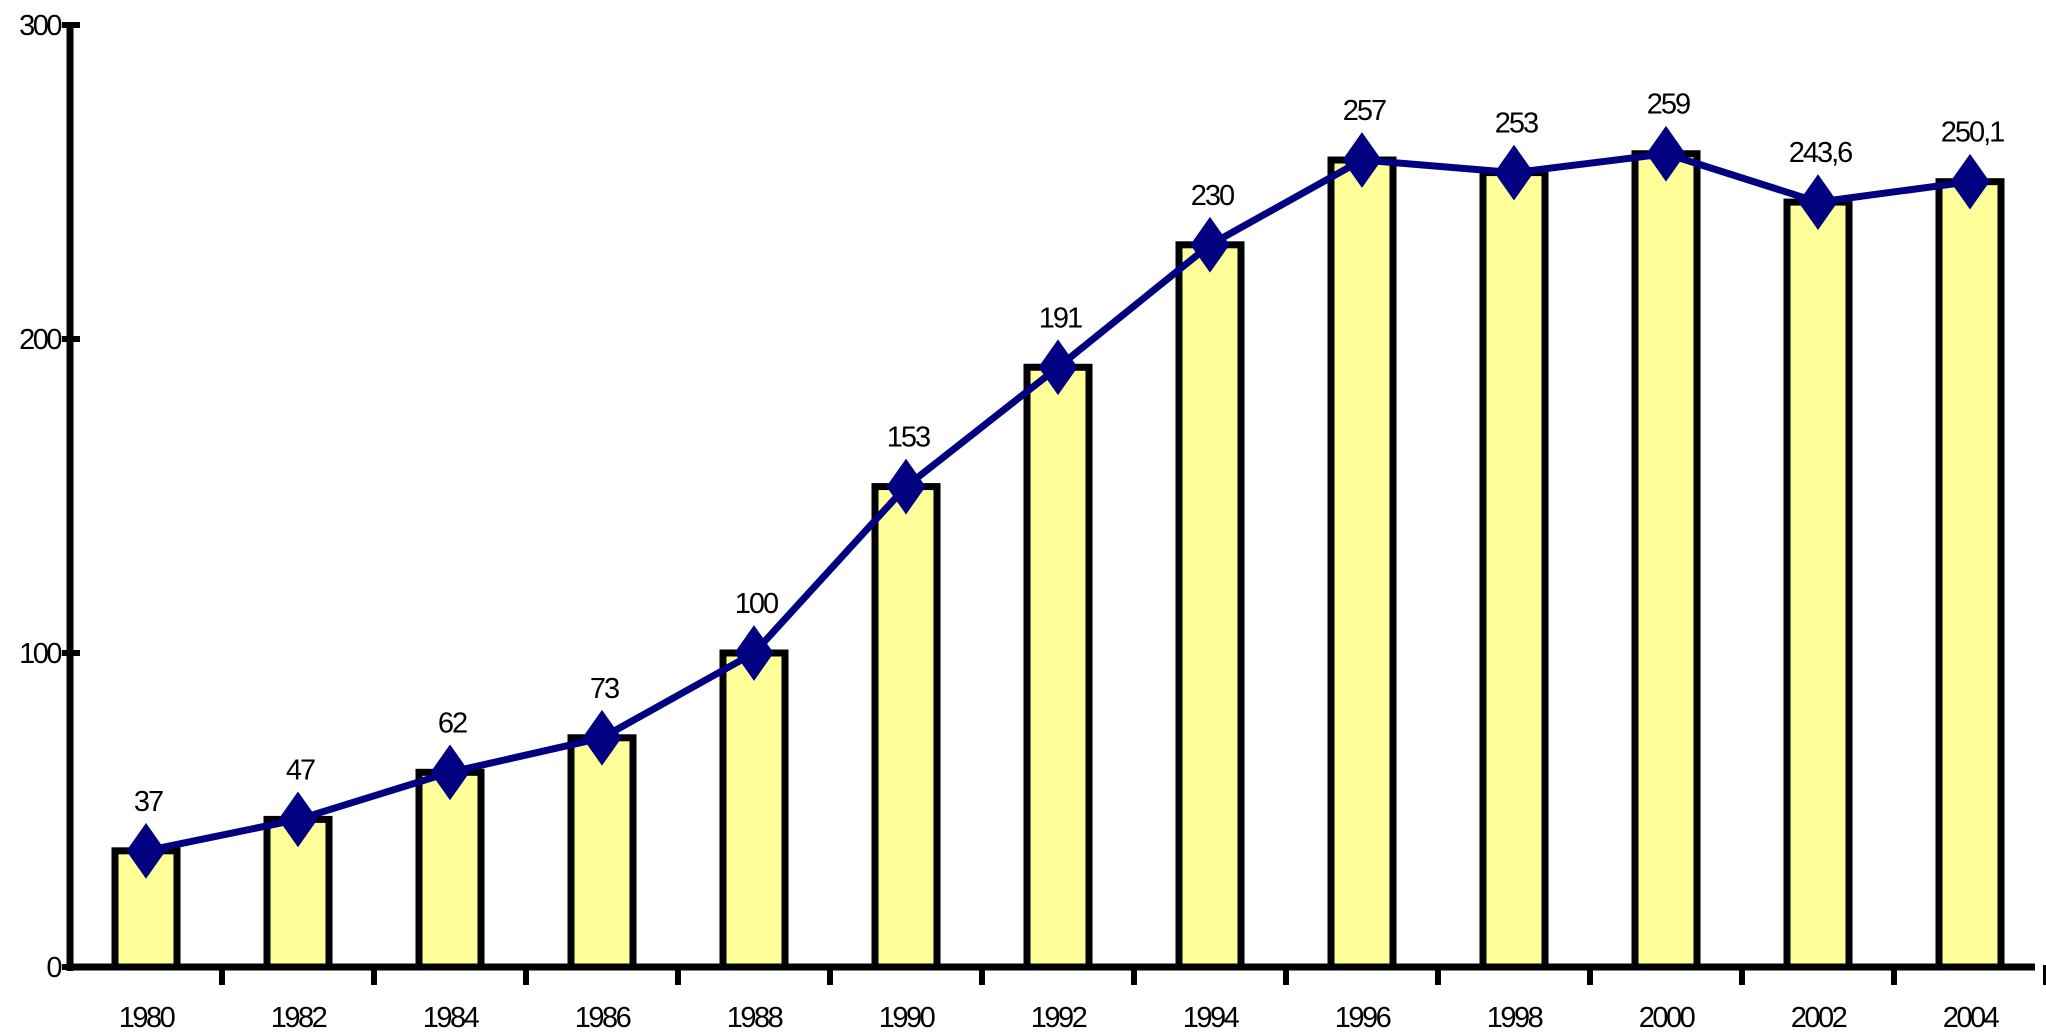 The image size is (2046, 1032). What do you see at coordinates (1210, 606) in the screenshot?
I see `bar-1994` at bounding box center [1210, 606].